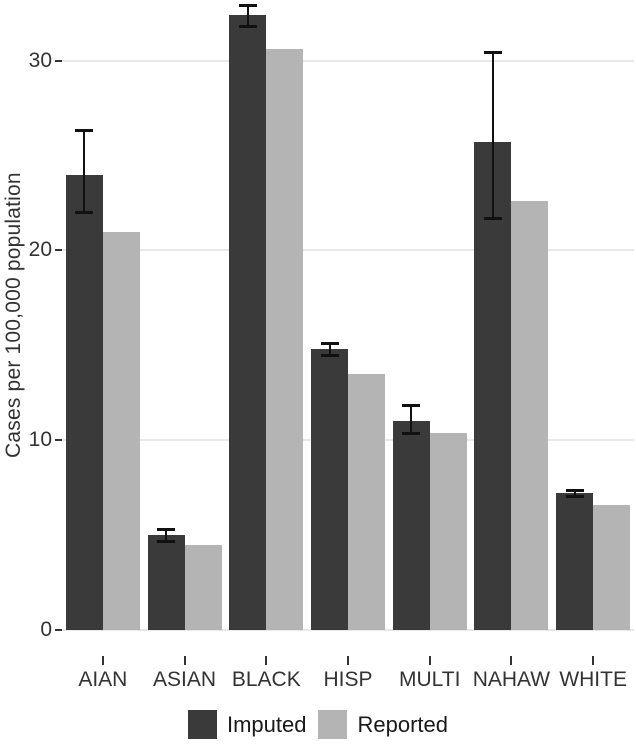 This screenshot has width=636, height=750. I want to click on bar-imputed-asian, so click(166, 582).